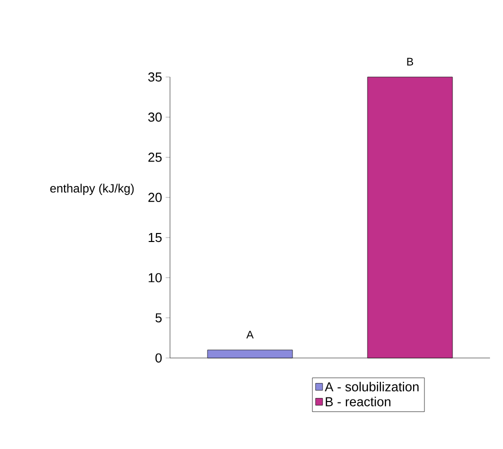  I want to click on y-tick-label: 5, so click(158, 317).